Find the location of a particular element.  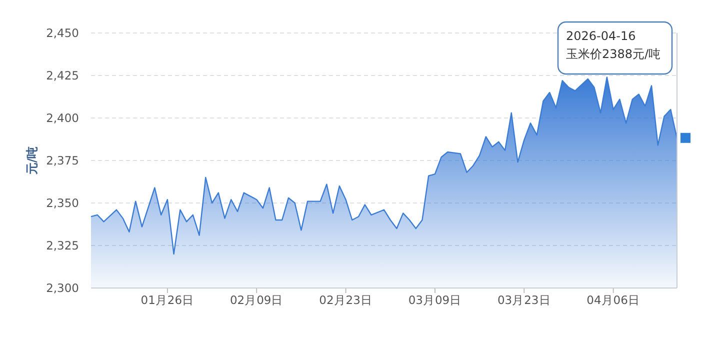

annotation: 2026-04-16 玉米价2388元/吨 is located at coordinates (613, 45).